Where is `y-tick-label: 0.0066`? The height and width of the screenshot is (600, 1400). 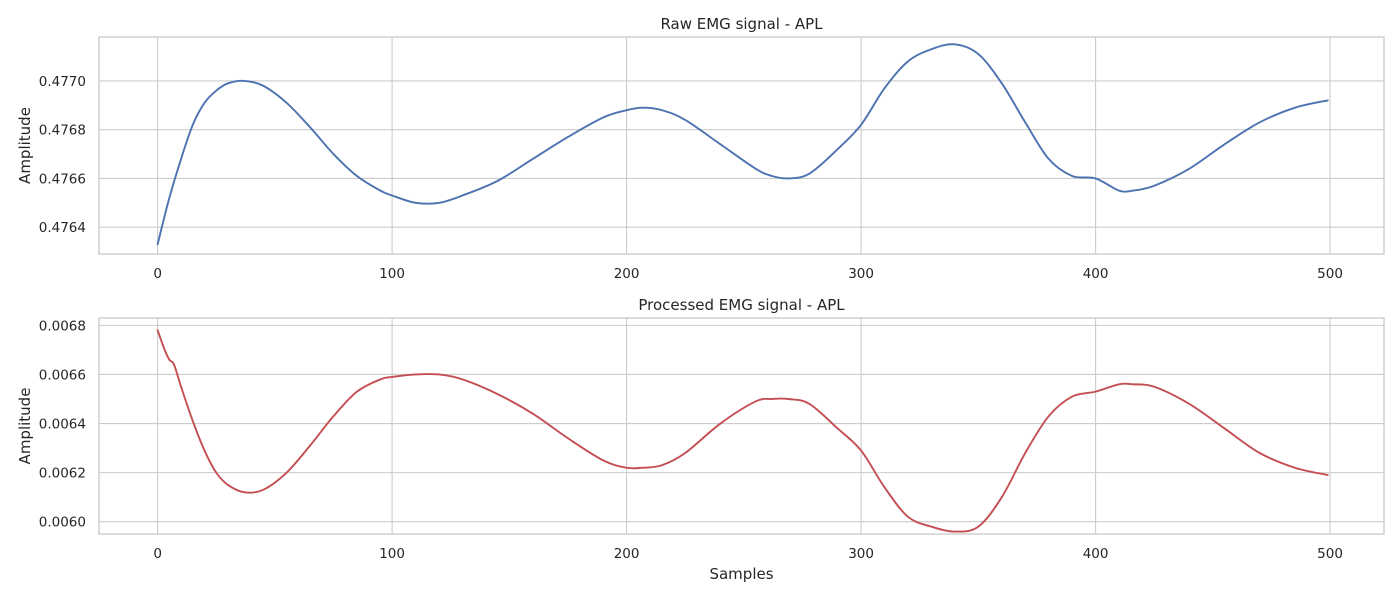
y-tick-label: 0.0066 is located at coordinates (62, 375).